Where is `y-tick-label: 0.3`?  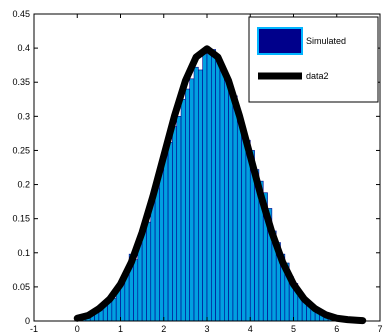 y-tick-label: 0.3 is located at coordinates (23, 116).